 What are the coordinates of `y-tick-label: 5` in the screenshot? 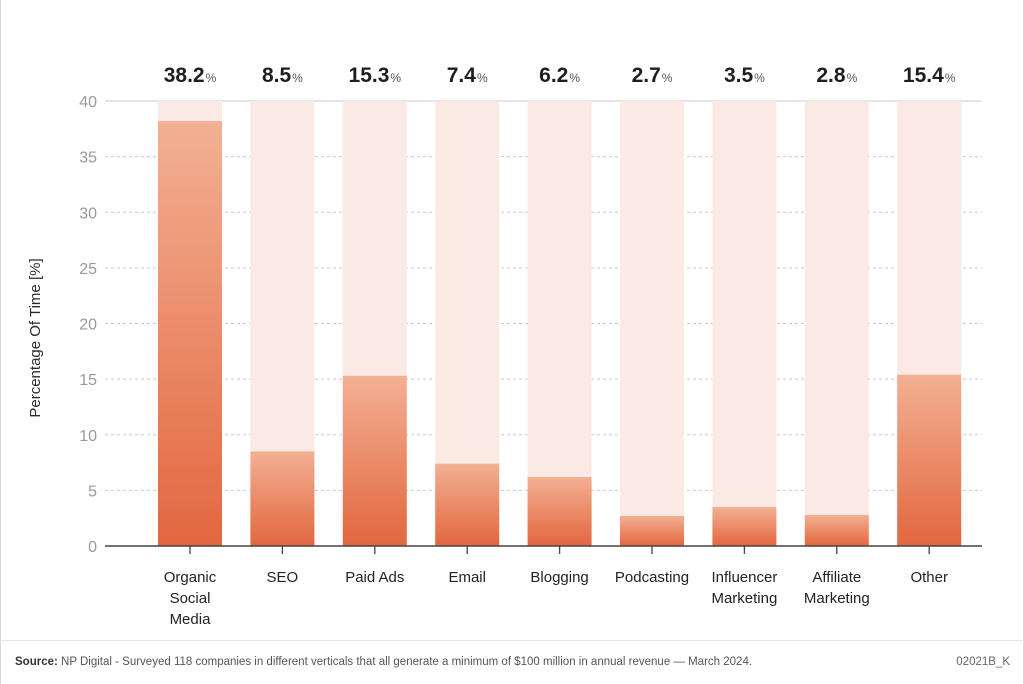 It's located at (92, 491).